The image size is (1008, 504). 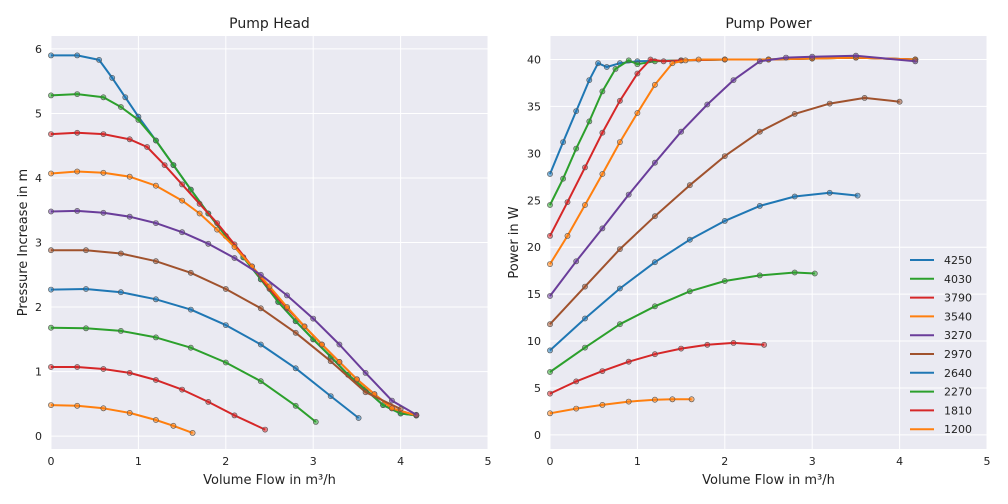 I want to click on power-y-tick-label: 25, so click(x=534, y=200).